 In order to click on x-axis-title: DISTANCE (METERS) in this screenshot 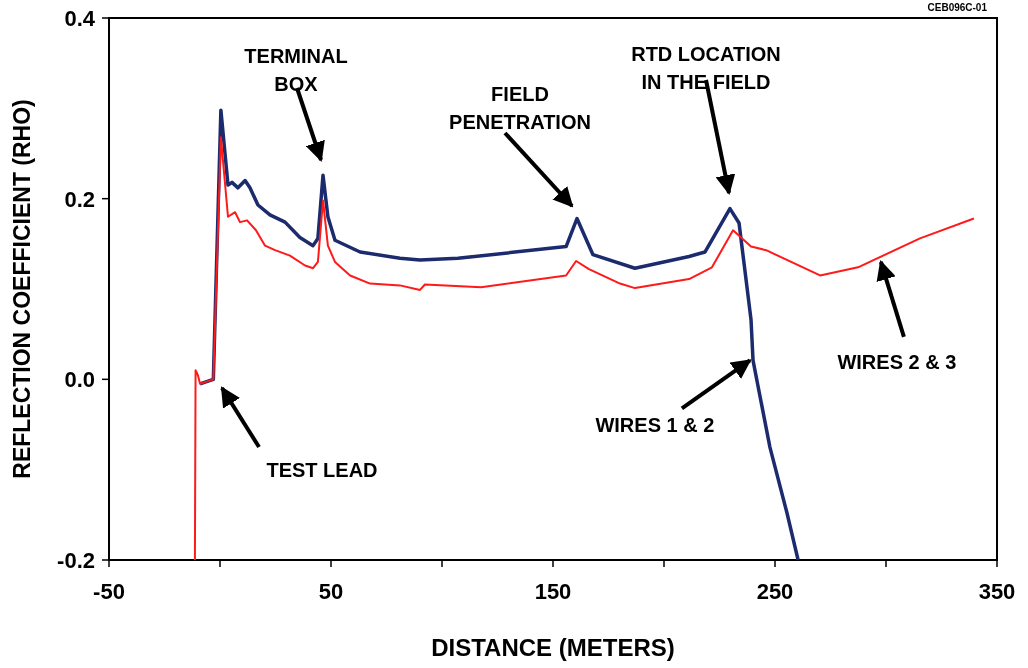, I will do `click(553, 647)`.